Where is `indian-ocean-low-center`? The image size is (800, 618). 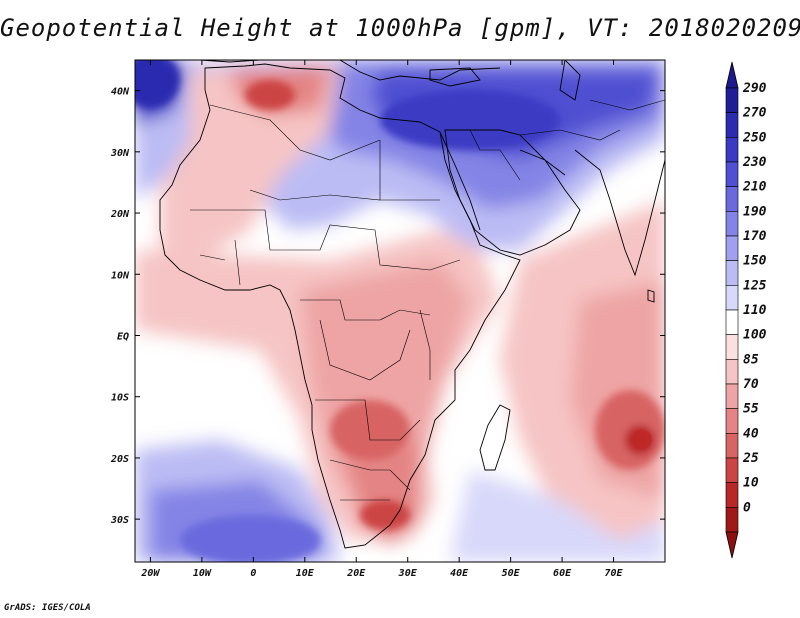 indian-ocean-low-center is located at coordinates (641, 439).